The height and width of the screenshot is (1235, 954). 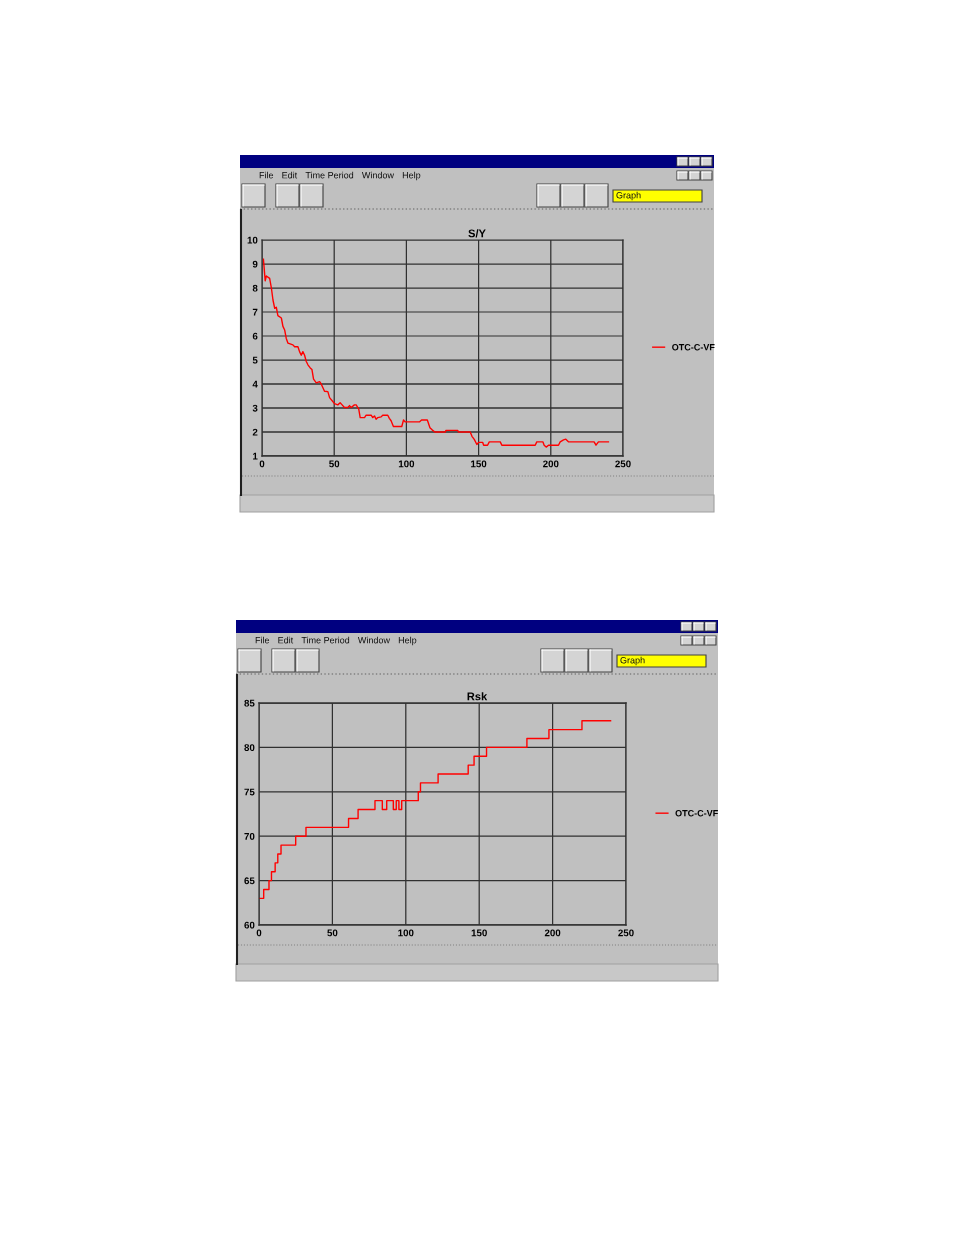 What do you see at coordinates (436, 353) in the screenshot?
I see `line-series` at bounding box center [436, 353].